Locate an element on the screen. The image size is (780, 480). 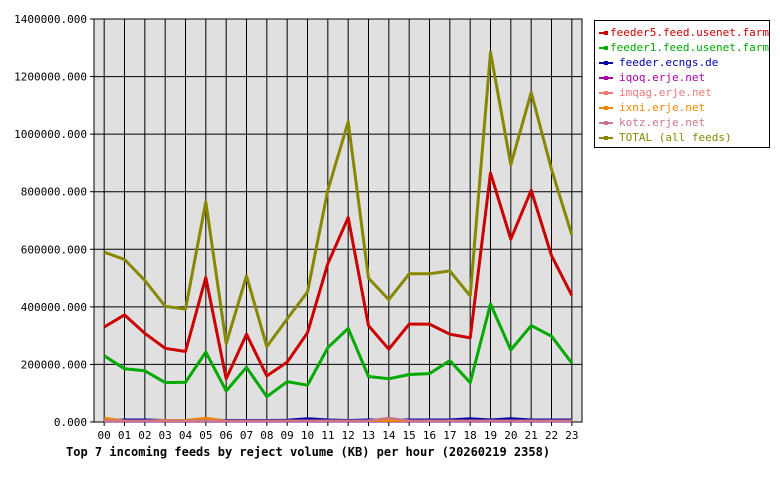
x-tick-label: 00 is located at coordinates (104, 435).